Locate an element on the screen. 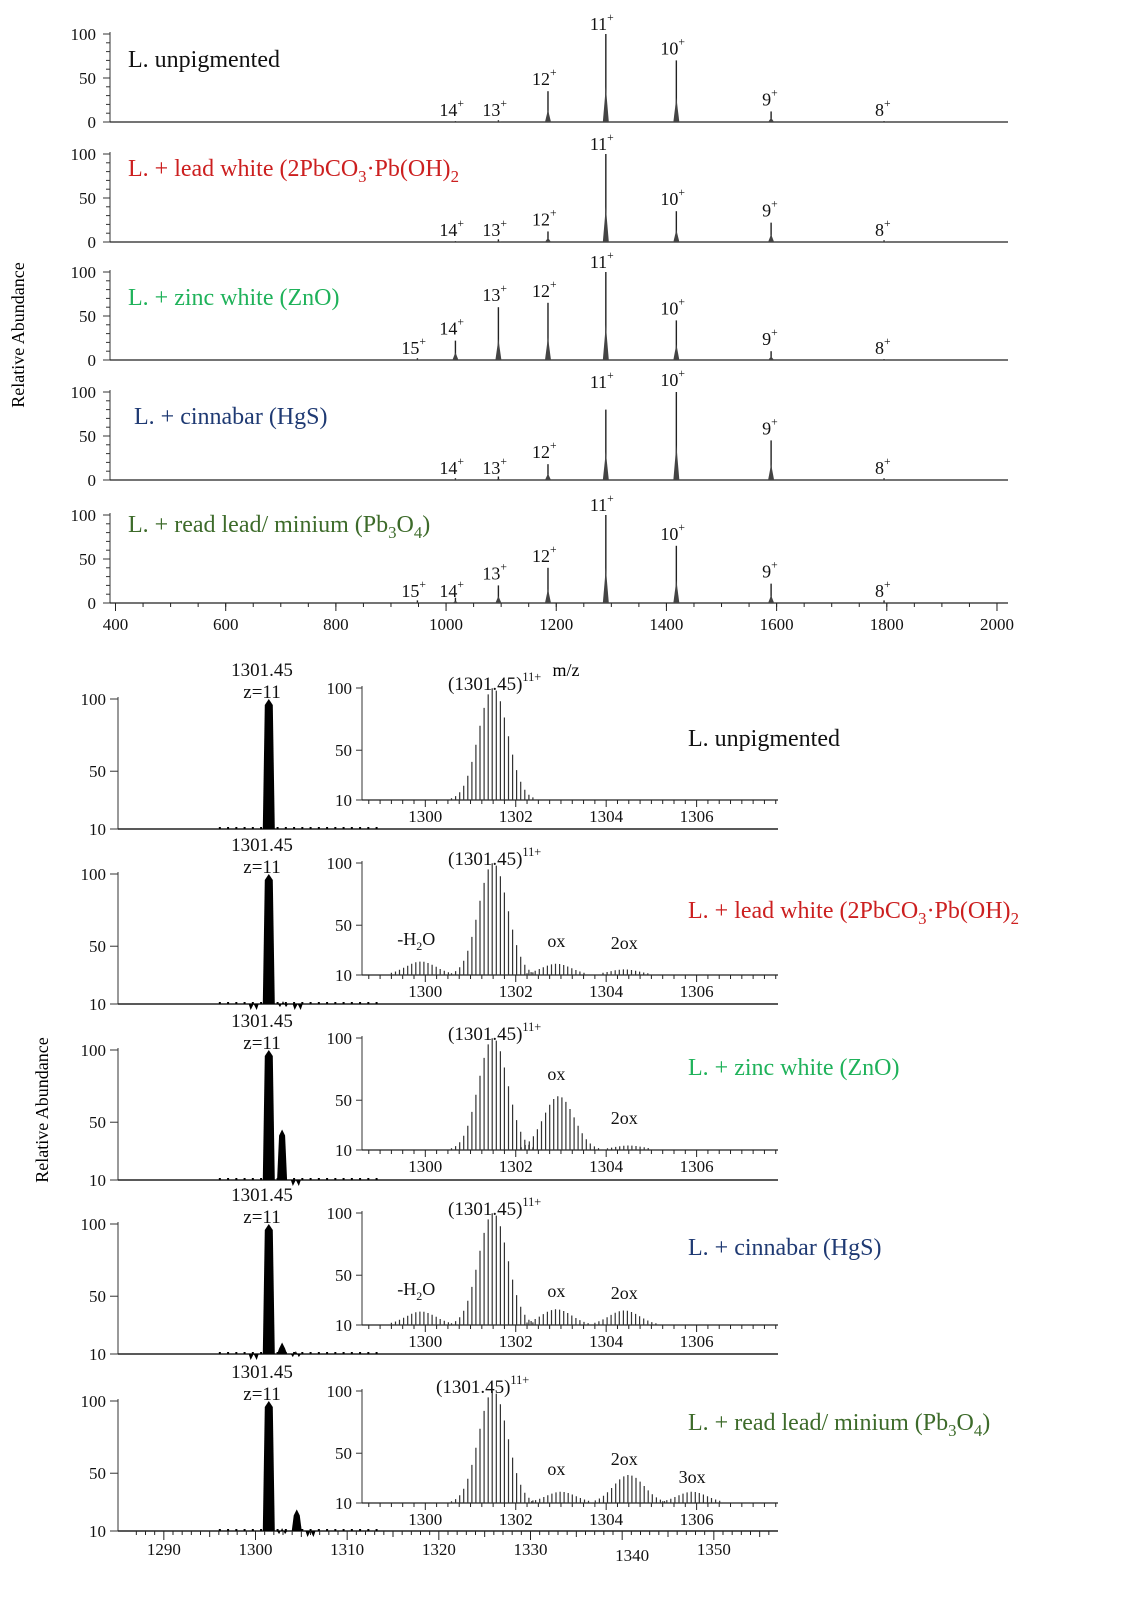 This screenshot has height=1615, width=1122. zoom-spectrum-panel: 10 50 100 1301.45z=11 is located at coordinates (429, 749).